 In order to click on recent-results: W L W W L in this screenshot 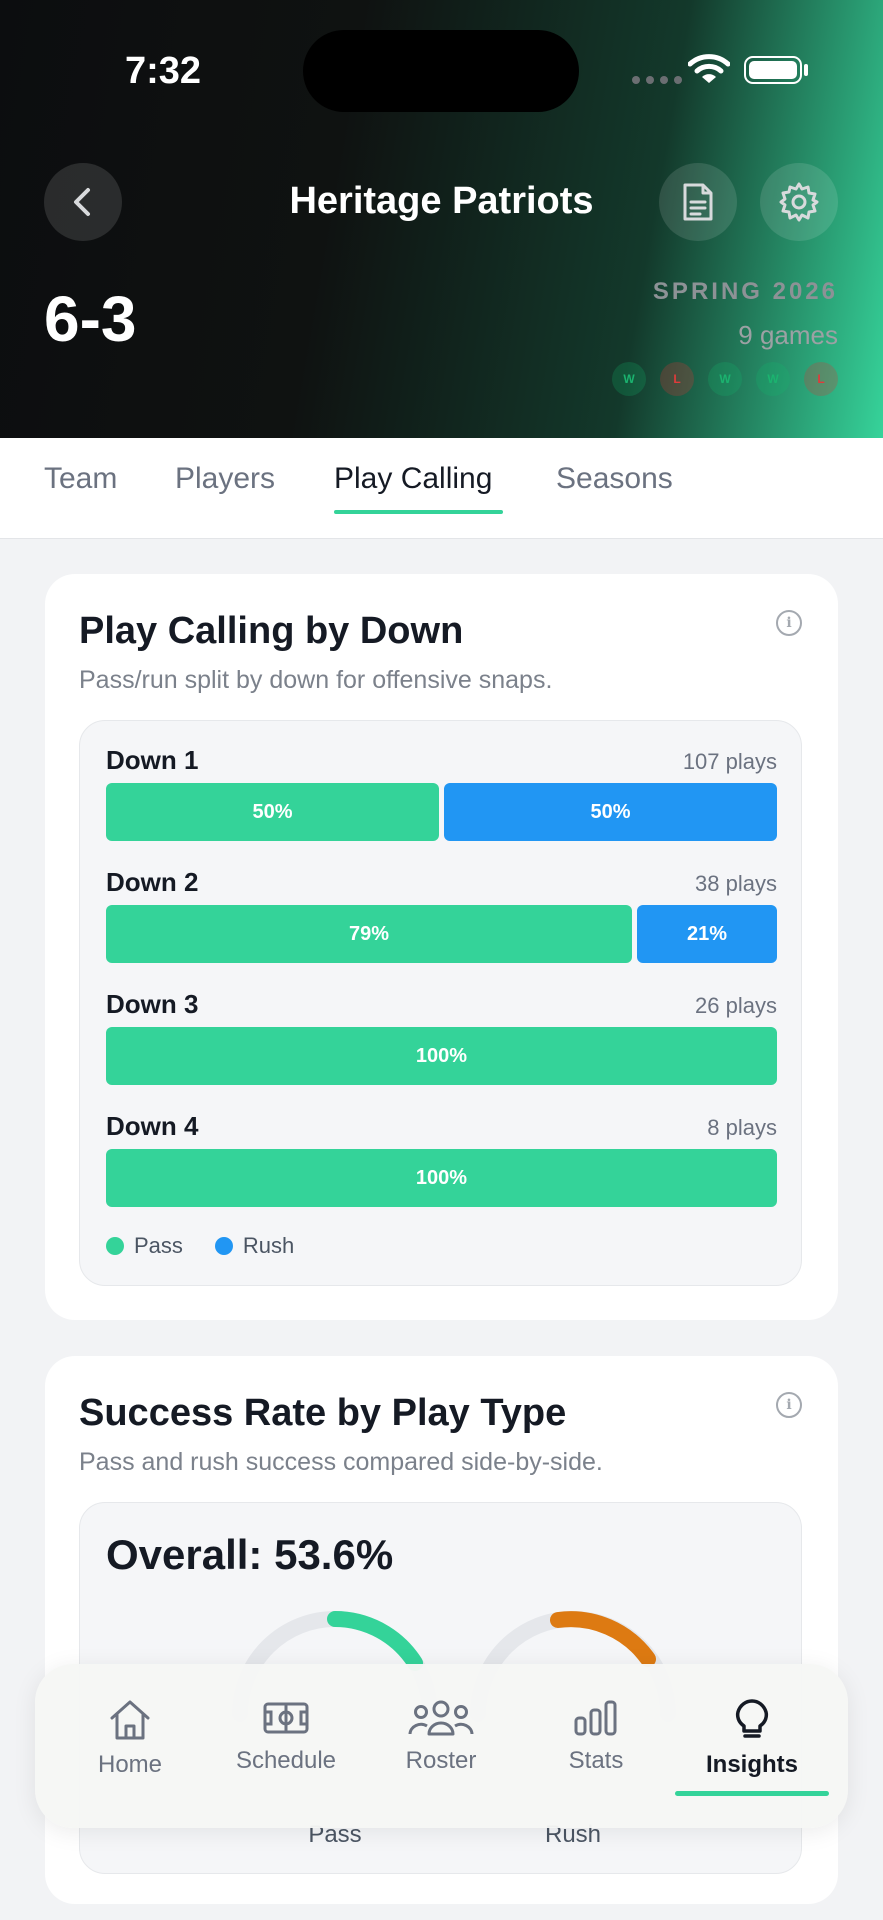, I will do `click(725, 379)`.